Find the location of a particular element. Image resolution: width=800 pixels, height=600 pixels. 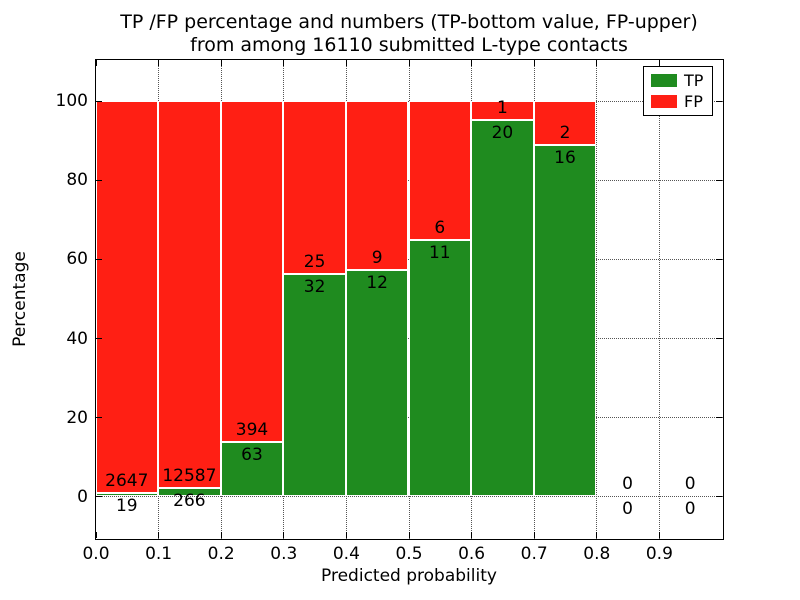

legend-entry: FP is located at coordinates (677, 101).